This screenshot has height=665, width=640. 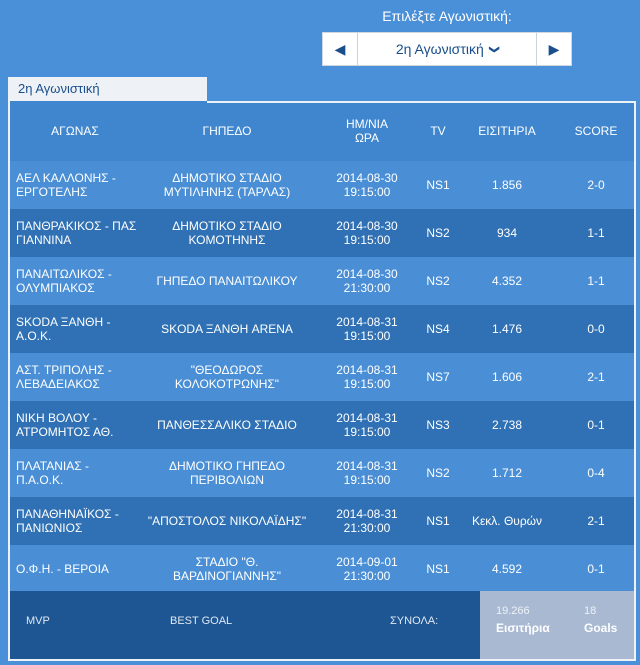 I want to click on header-datetime: ΗΜ/ΝΙΑ ΩΡΑ, so click(x=367, y=131).